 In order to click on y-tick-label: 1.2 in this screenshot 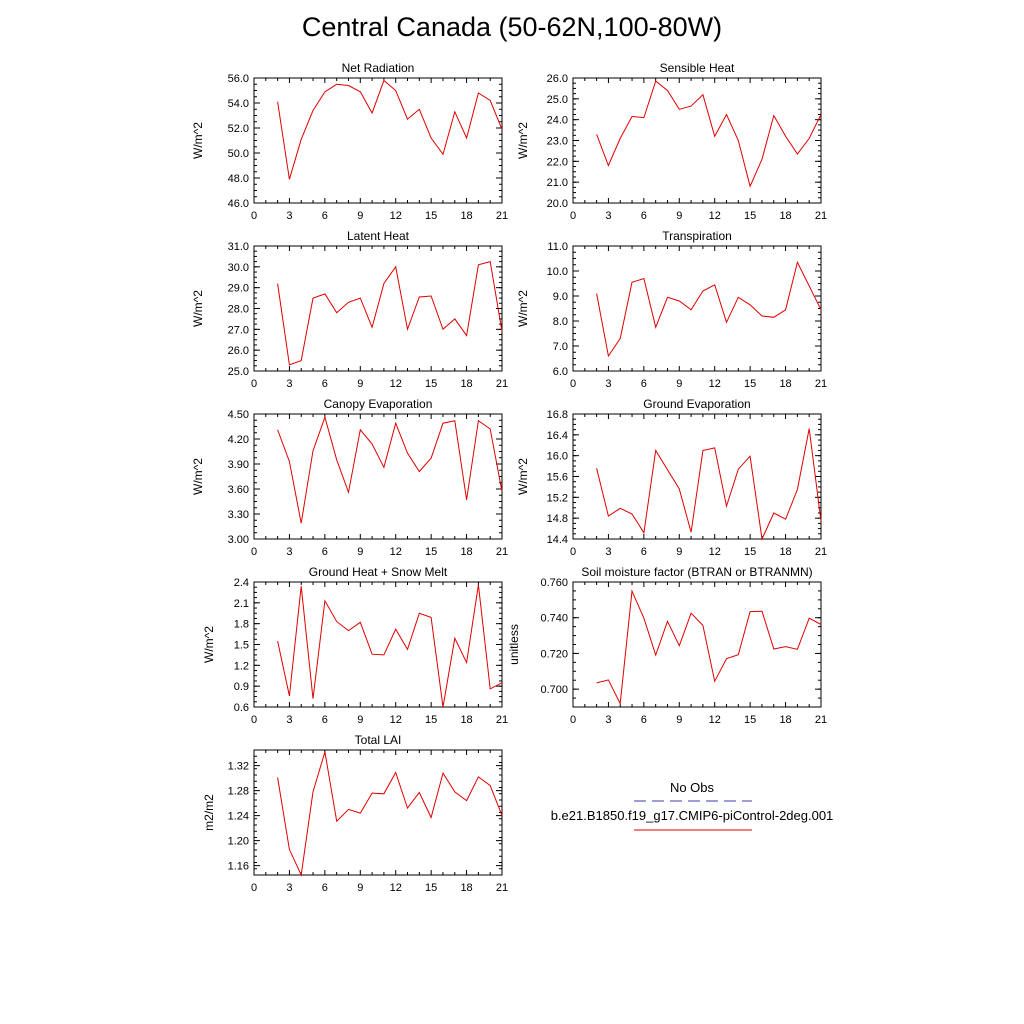, I will do `click(241, 666)`.